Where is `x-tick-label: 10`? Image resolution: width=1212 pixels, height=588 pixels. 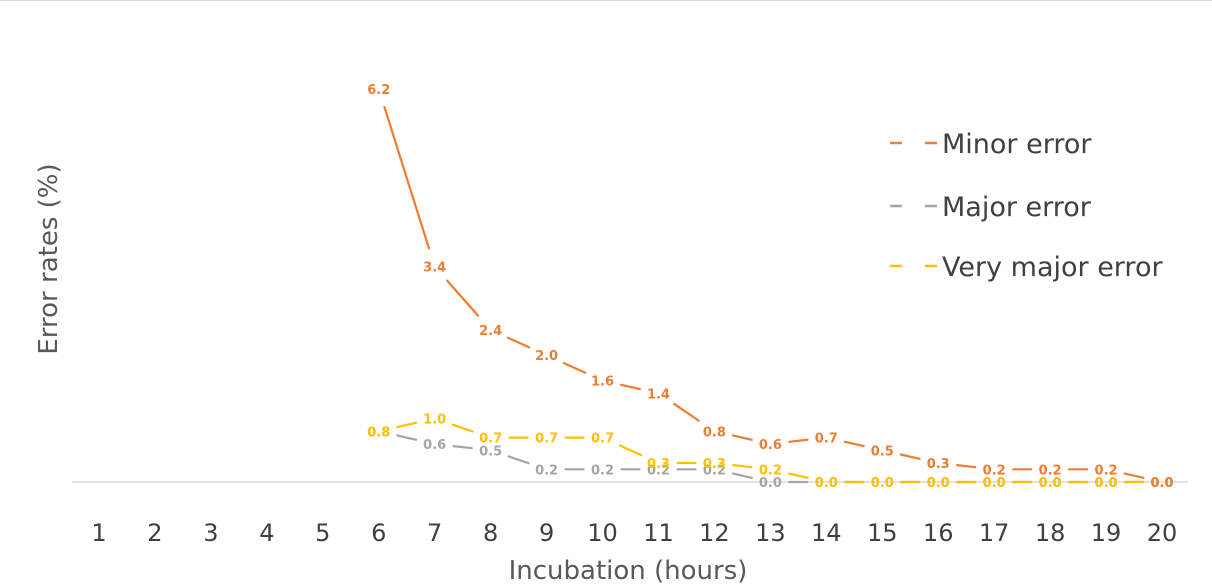
x-tick-label: 10 is located at coordinates (602, 533).